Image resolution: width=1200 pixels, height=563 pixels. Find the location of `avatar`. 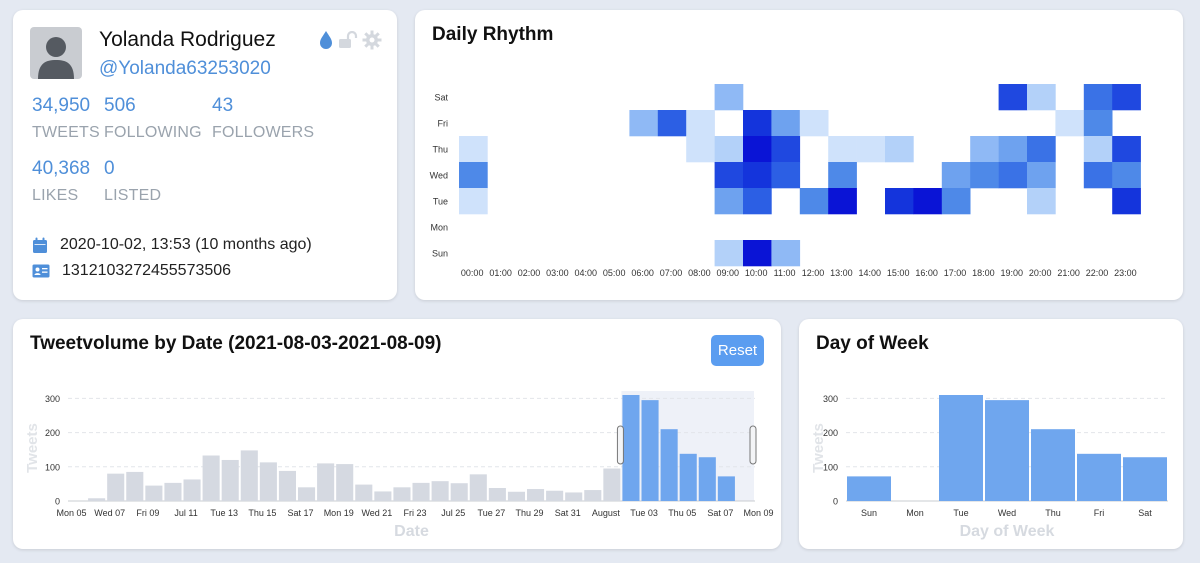

avatar is located at coordinates (56, 53).